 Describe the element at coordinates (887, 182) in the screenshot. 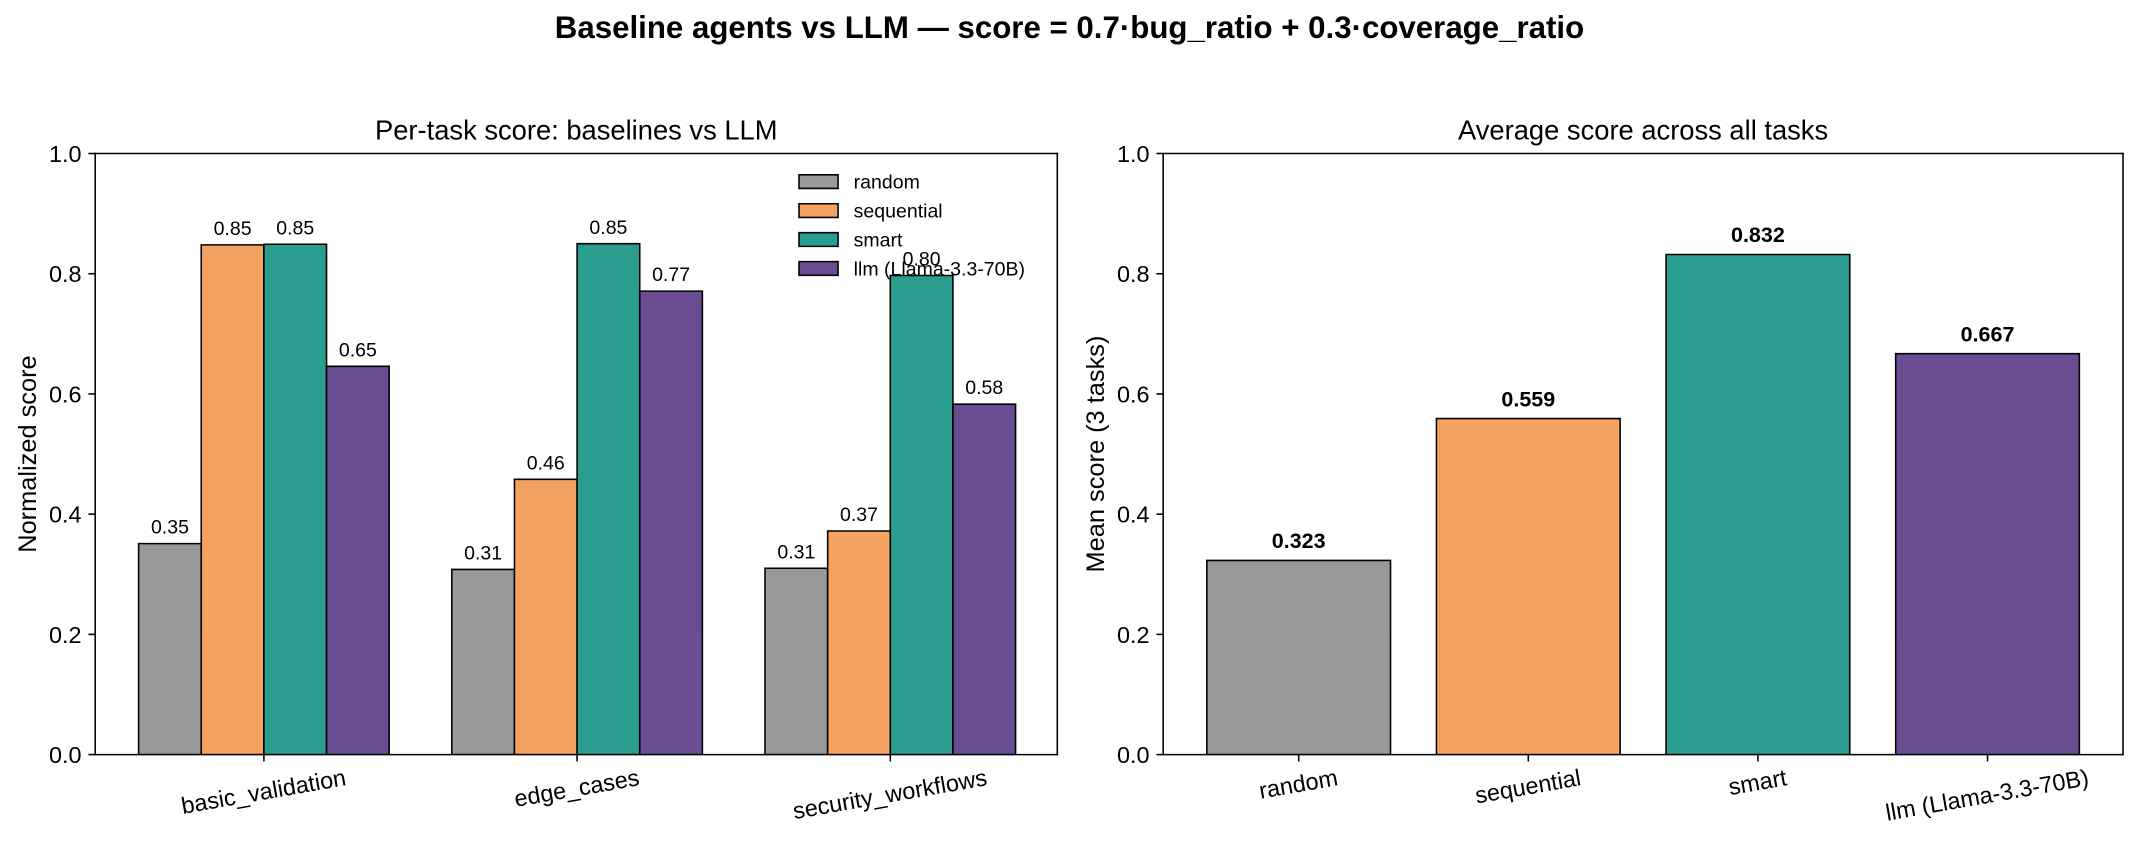

I see `svg-text: random` at that location.